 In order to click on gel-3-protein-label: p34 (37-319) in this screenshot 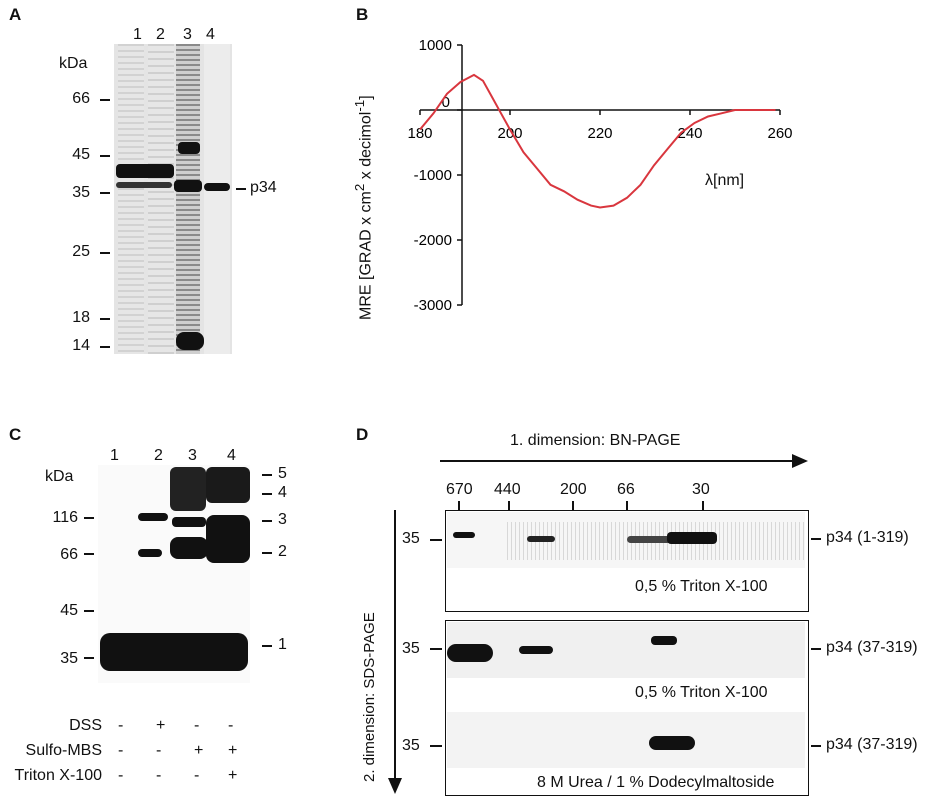, I will do `click(872, 744)`.